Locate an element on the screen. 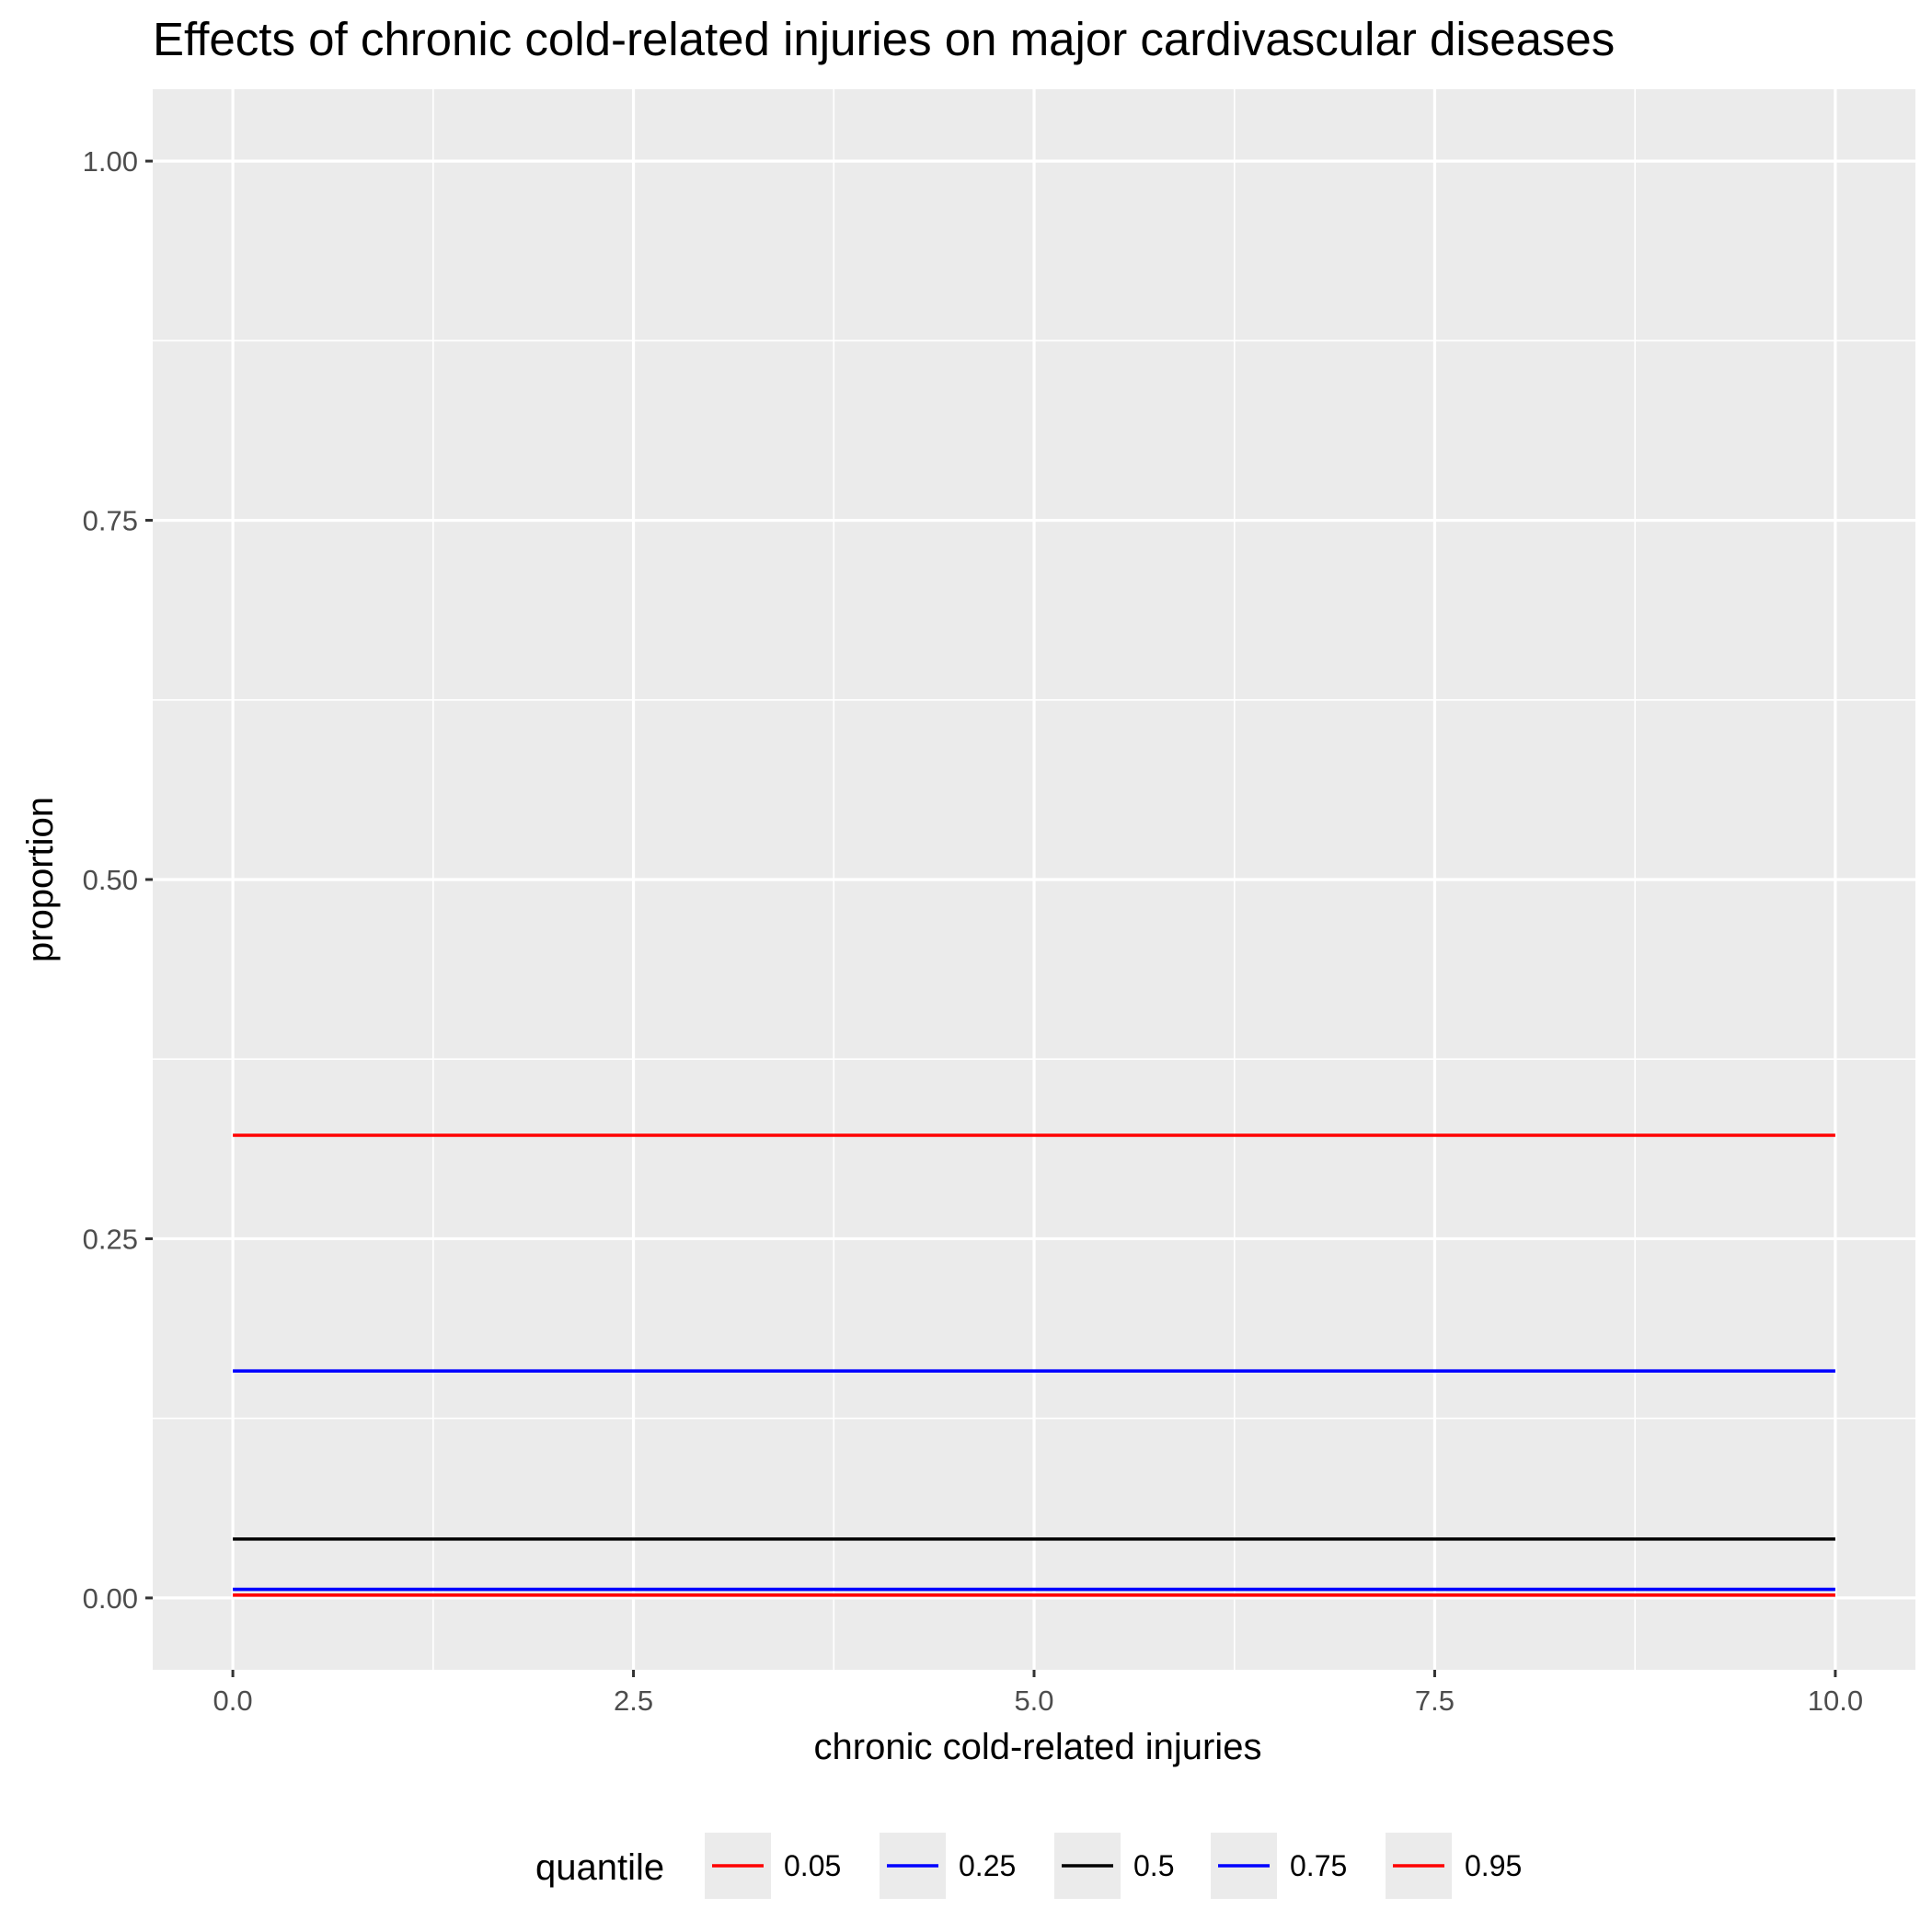 The image size is (1932, 1932). x-tick-label: 0.0 is located at coordinates (233, 1701).